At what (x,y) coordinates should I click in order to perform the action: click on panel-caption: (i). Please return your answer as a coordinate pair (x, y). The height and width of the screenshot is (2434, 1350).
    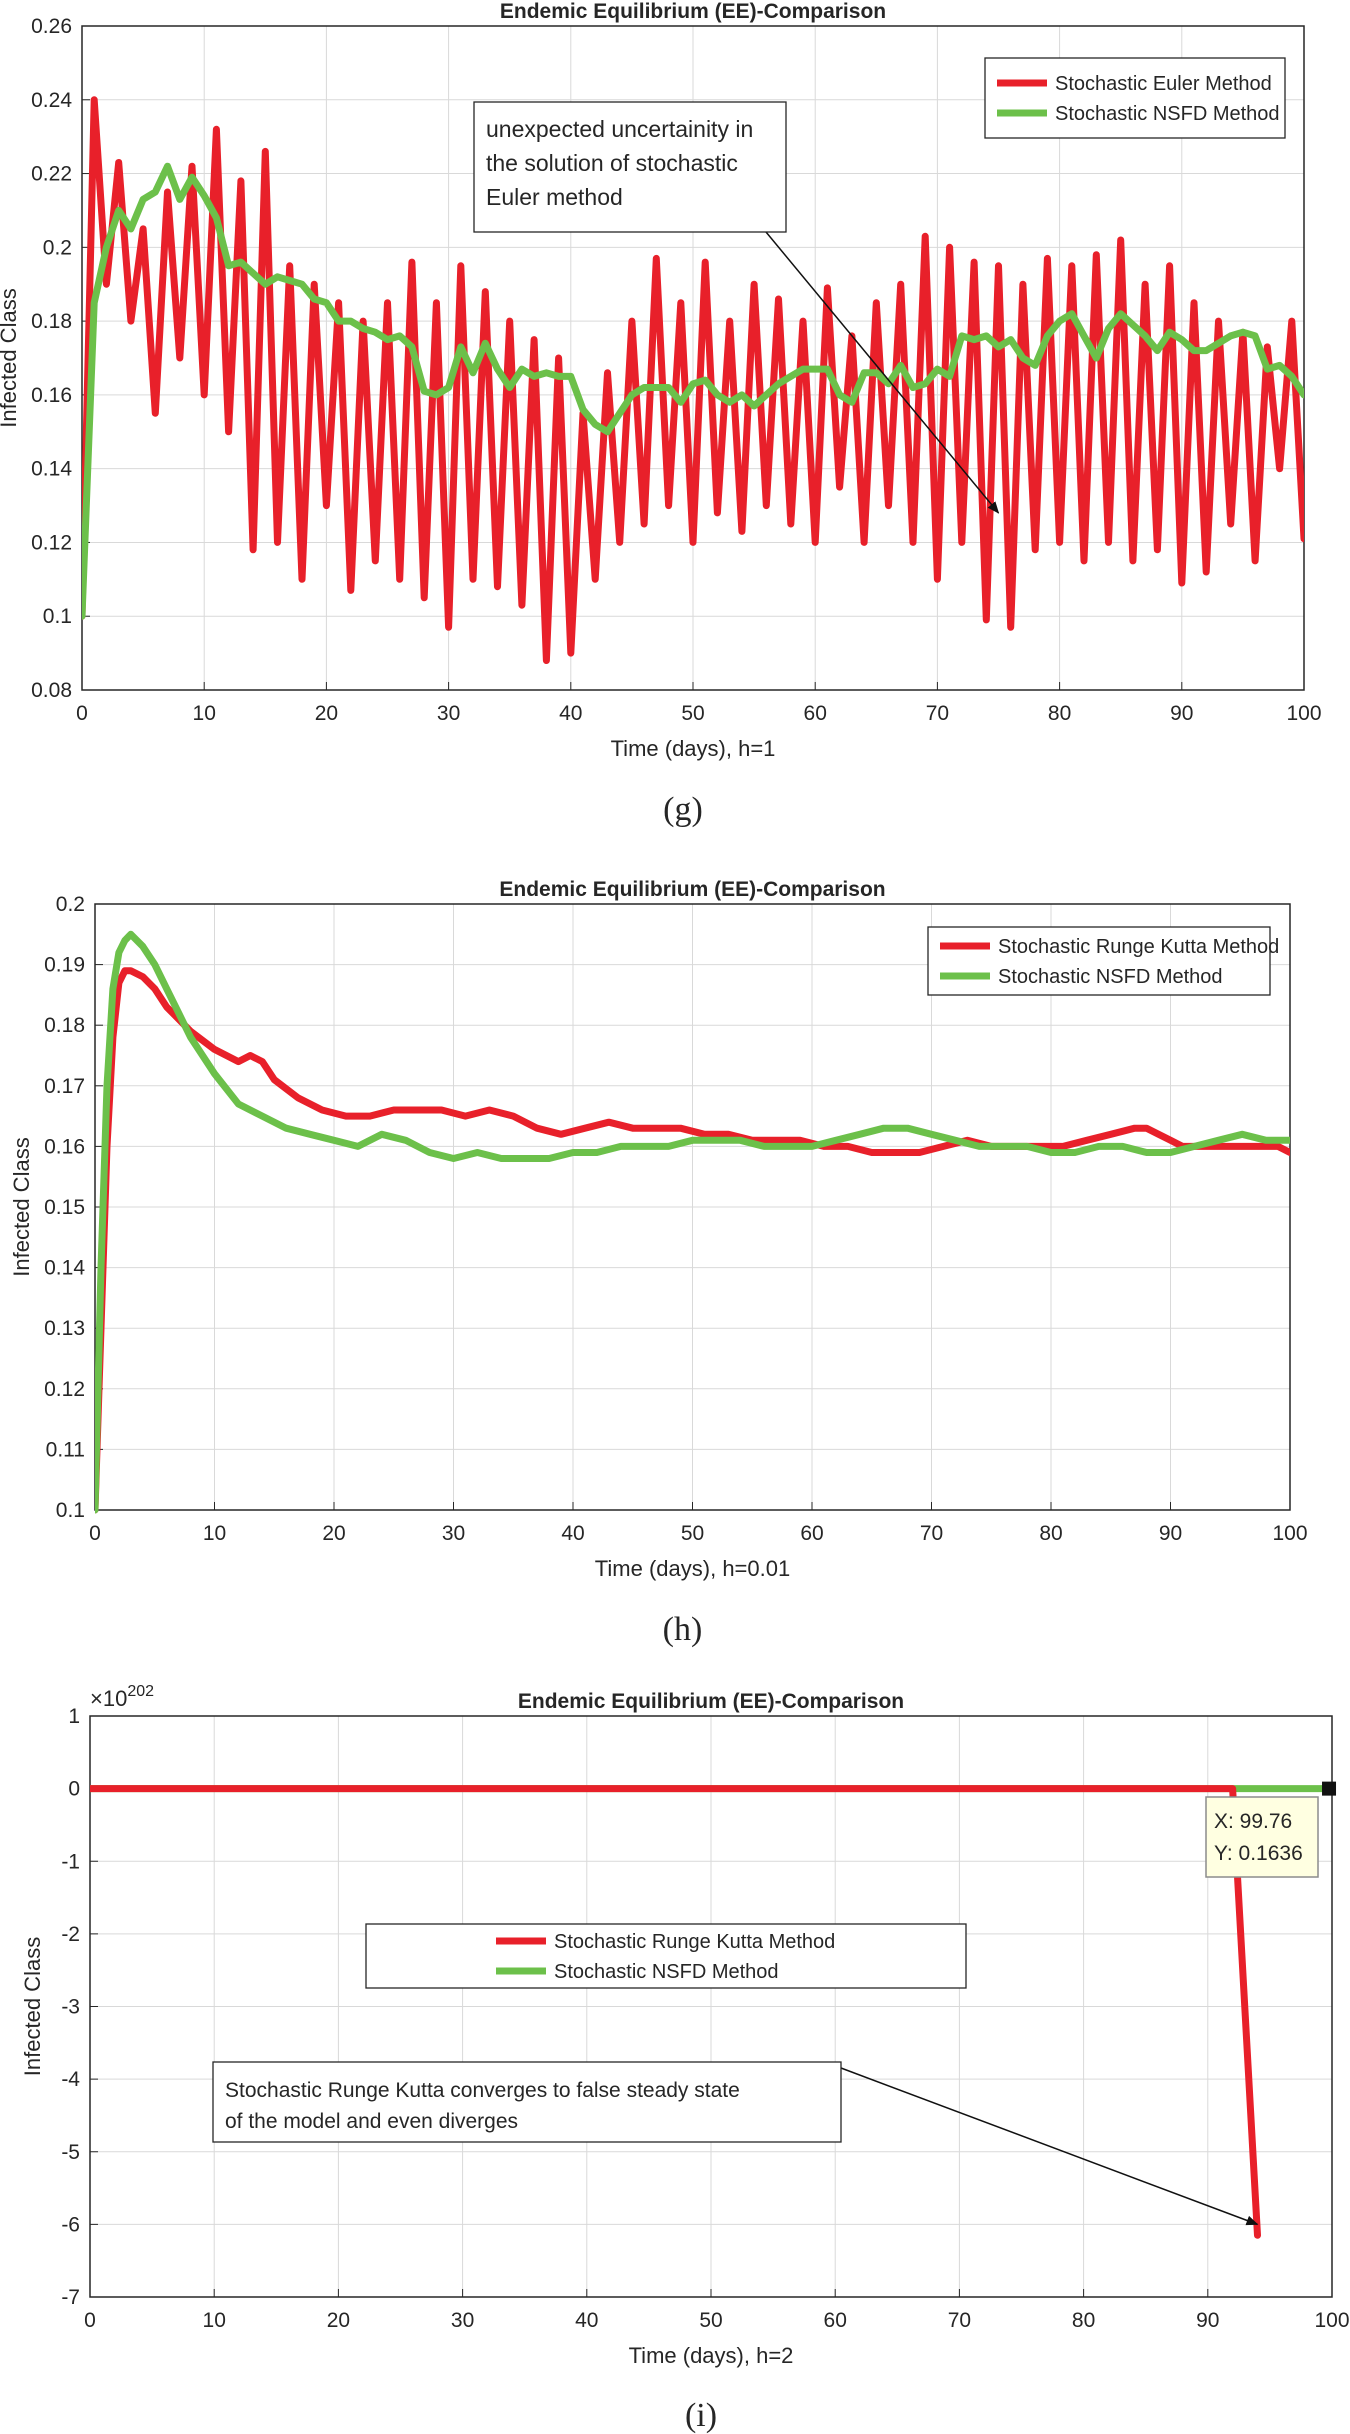
    Looking at the image, I should click on (701, 2415).